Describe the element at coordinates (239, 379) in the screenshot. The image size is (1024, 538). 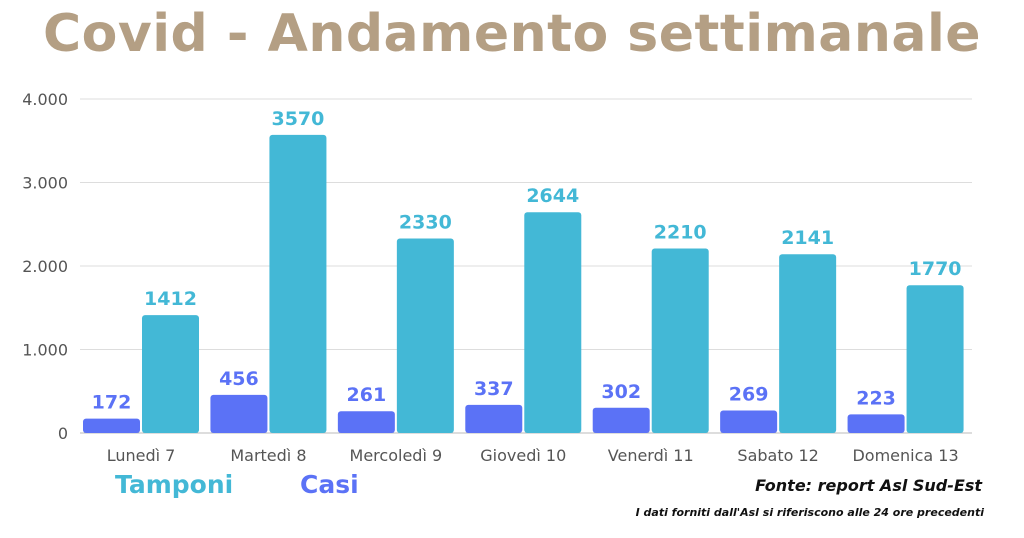
I see `data-label-casi: 456` at that location.